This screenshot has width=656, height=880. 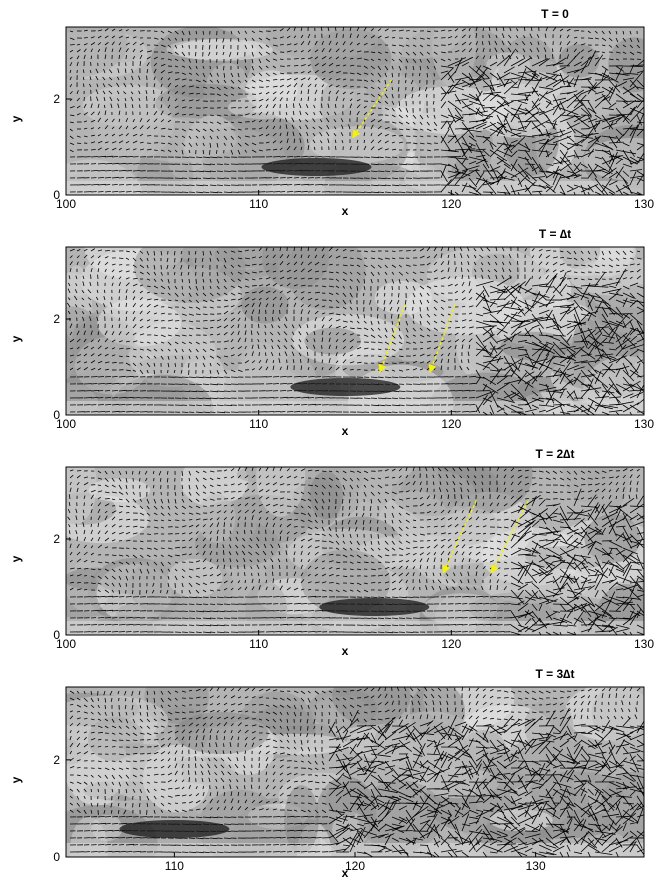 I want to click on x-tick-label: 100, so click(x=66, y=424).